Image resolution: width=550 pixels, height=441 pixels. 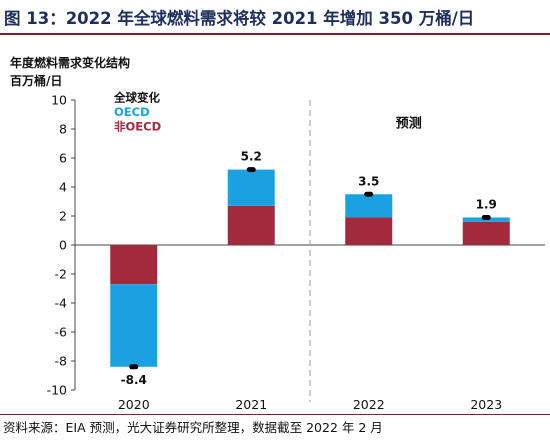 What do you see at coordinates (63, 245) in the screenshot?
I see `y-tick-label: 0` at bounding box center [63, 245].